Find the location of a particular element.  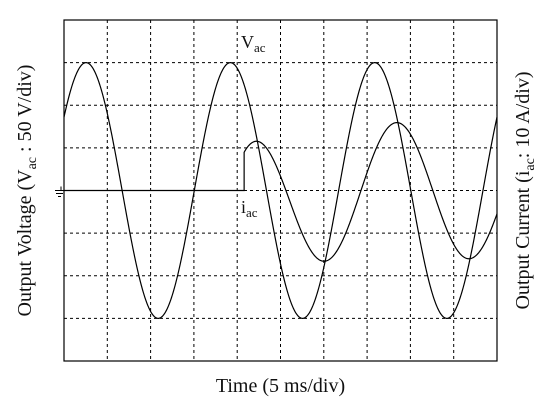

x-axis-label: Time (5 ms/div) is located at coordinates (280, 386).